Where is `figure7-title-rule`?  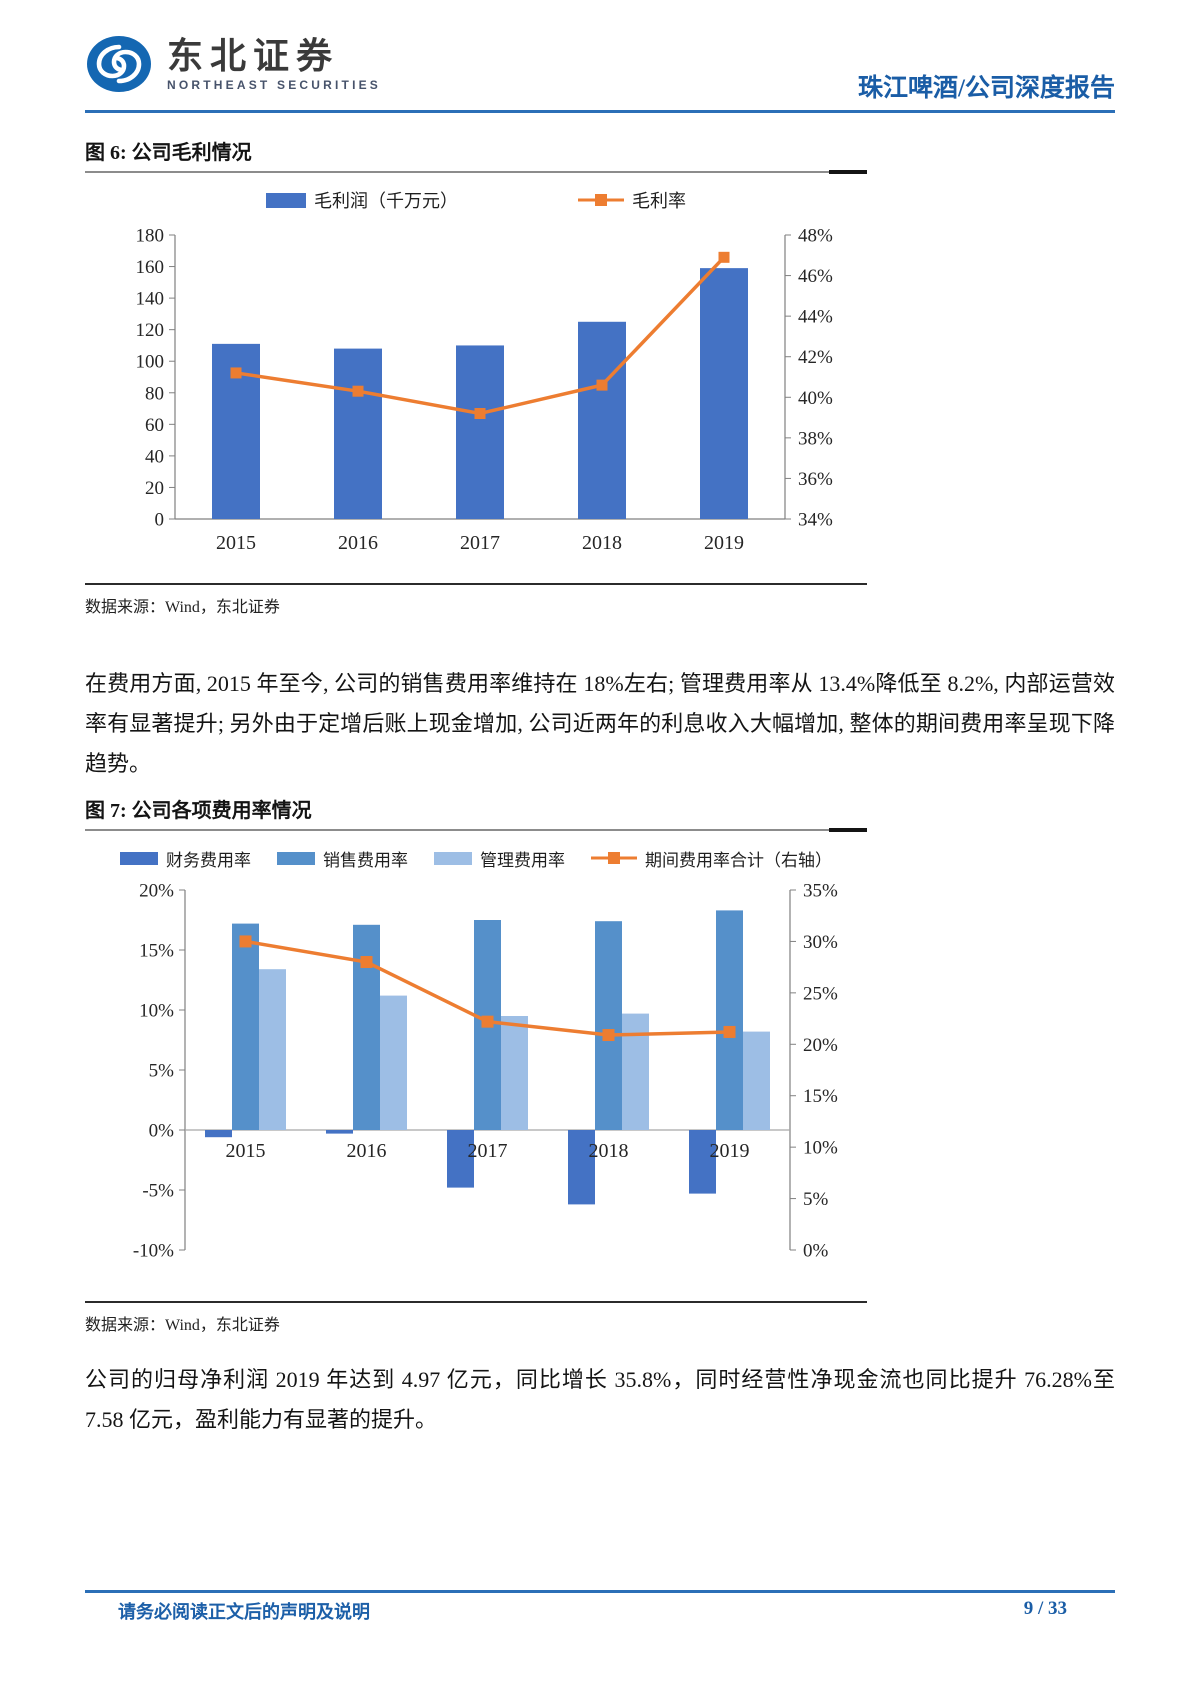
figure7-title-rule is located at coordinates (476, 830).